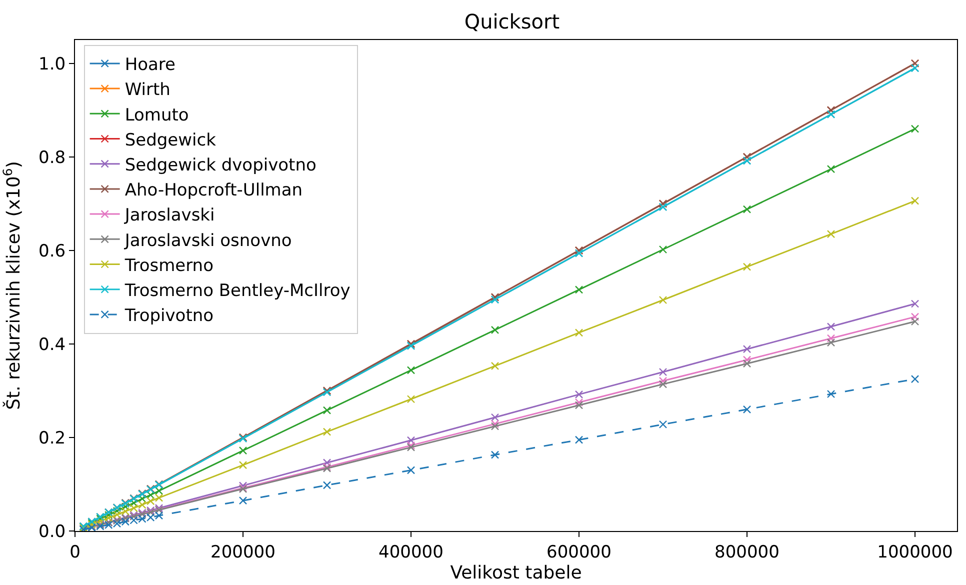 Image resolution: width=966 pixels, height=585 pixels. Describe the element at coordinates (579, 552) in the screenshot. I see `x-tick-label: 600000` at that location.